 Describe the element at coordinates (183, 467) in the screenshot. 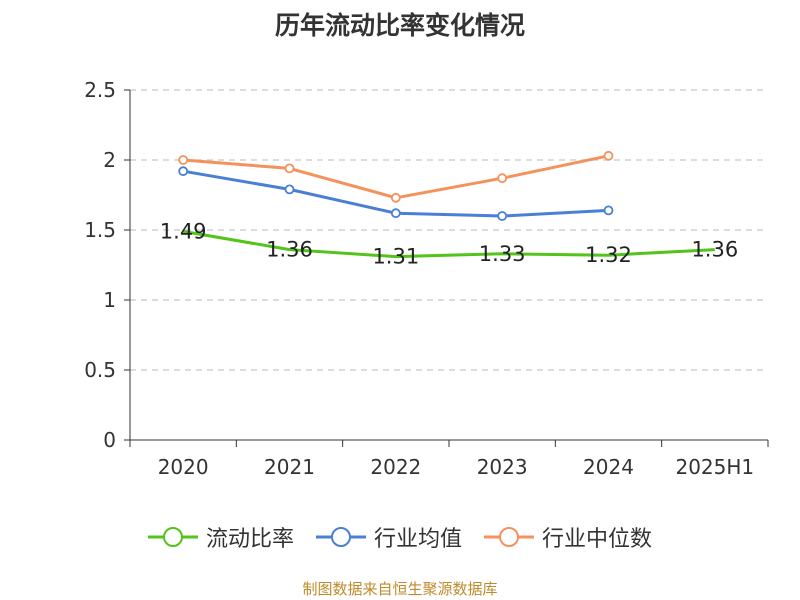

I see `x-tick-label: 2020` at that location.